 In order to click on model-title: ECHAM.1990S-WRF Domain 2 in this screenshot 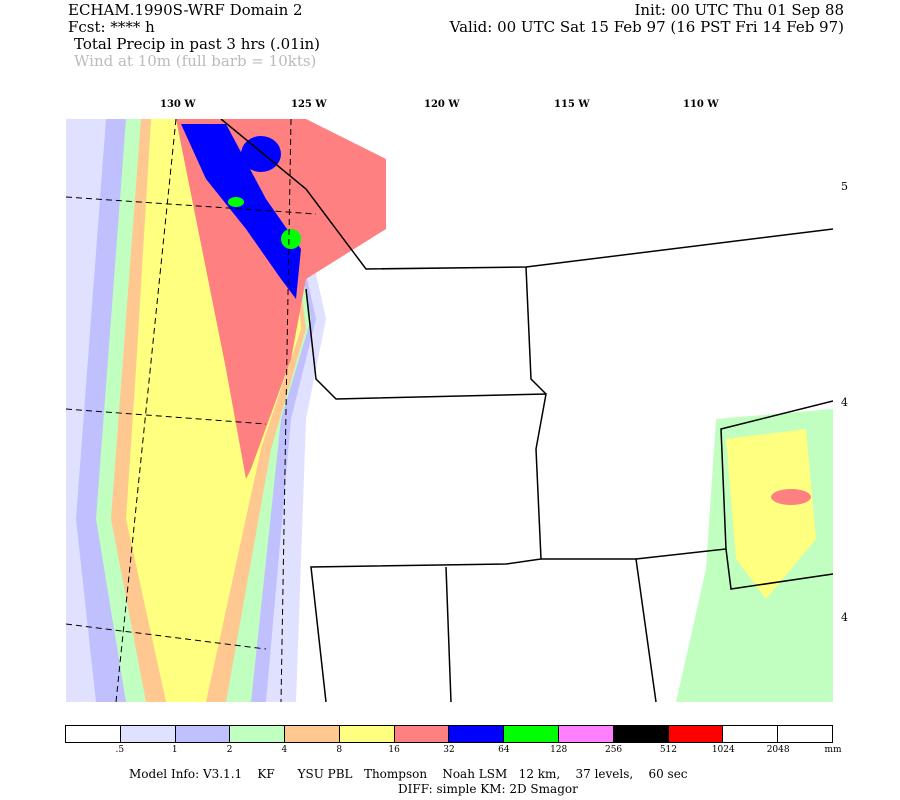, I will do `click(185, 10)`.